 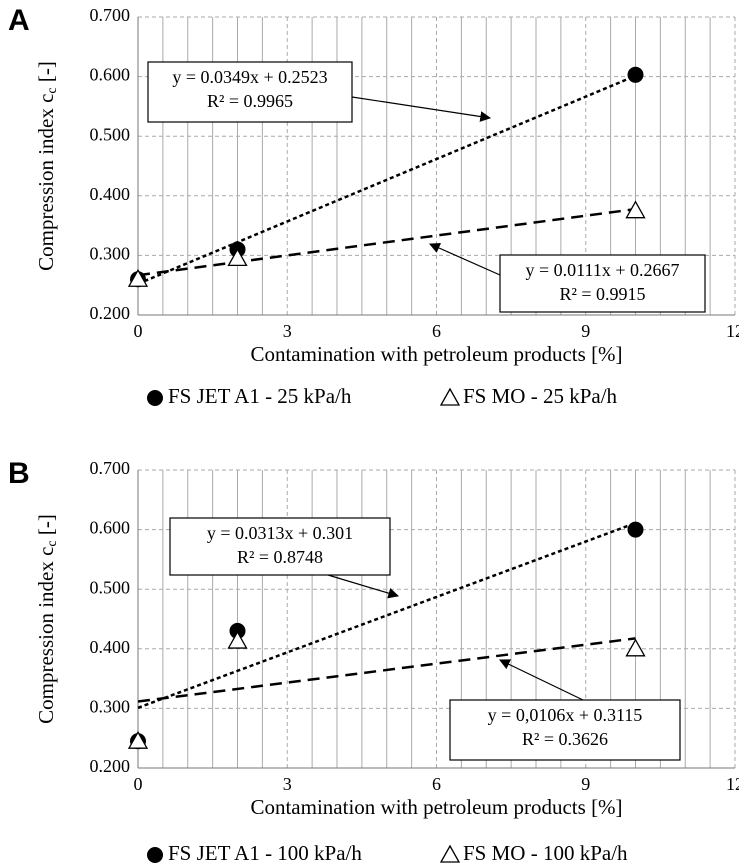 What do you see at coordinates (565, 739) in the screenshot?
I see `annotation-text: R² = 0.3626` at bounding box center [565, 739].